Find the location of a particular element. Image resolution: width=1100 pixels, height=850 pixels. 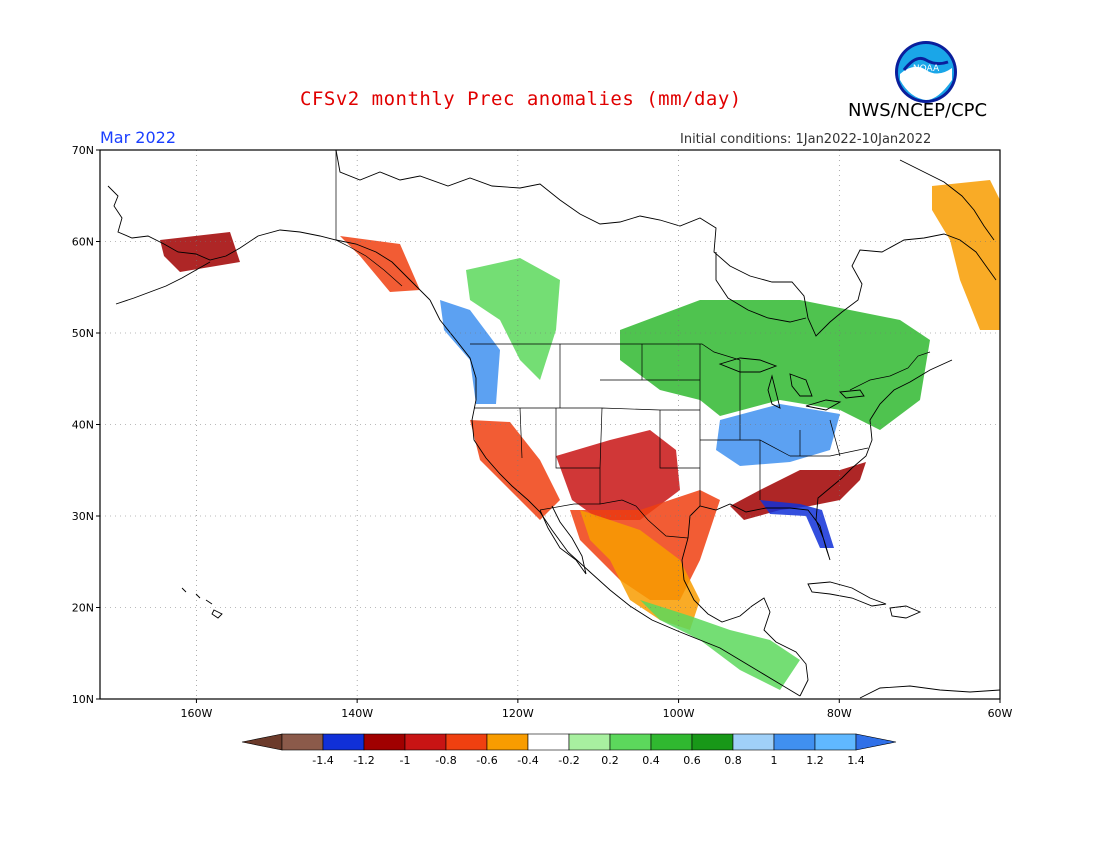

noaa-logo-icon: NOAA is located at coordinates (926, 72).